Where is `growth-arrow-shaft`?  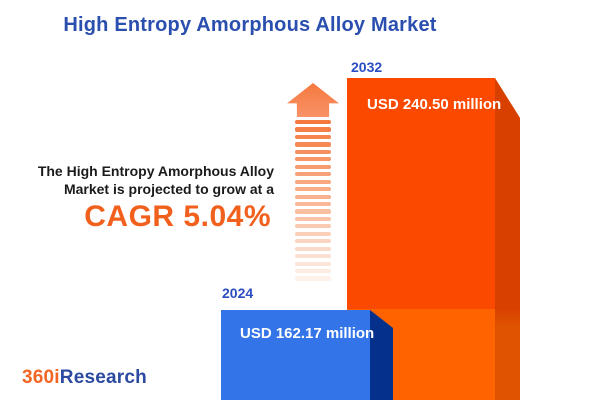
growth-arrow-shaft is located at coordinates (313, 203).